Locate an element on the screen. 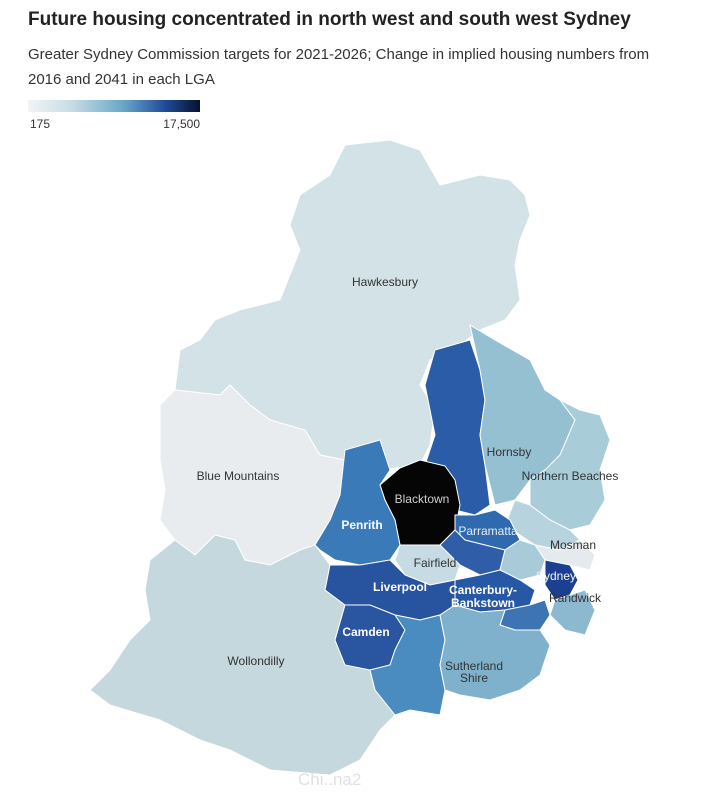  color-legend: 175 17,500 is located at coordinates (114, 118).